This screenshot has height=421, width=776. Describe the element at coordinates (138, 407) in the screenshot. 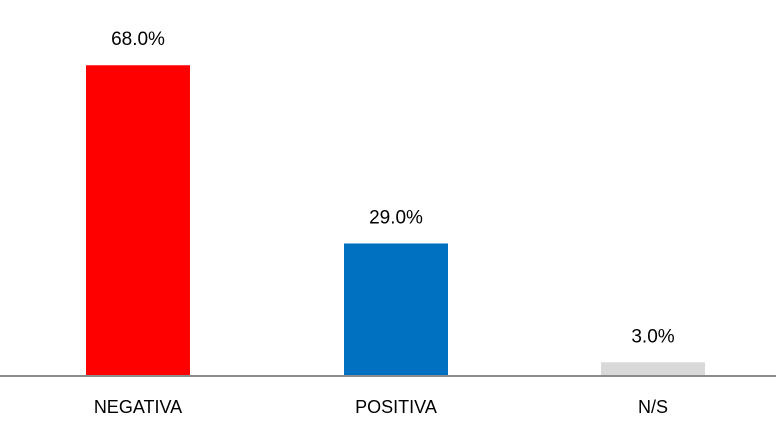

I see `category-label: NEGATIVA` at that location.